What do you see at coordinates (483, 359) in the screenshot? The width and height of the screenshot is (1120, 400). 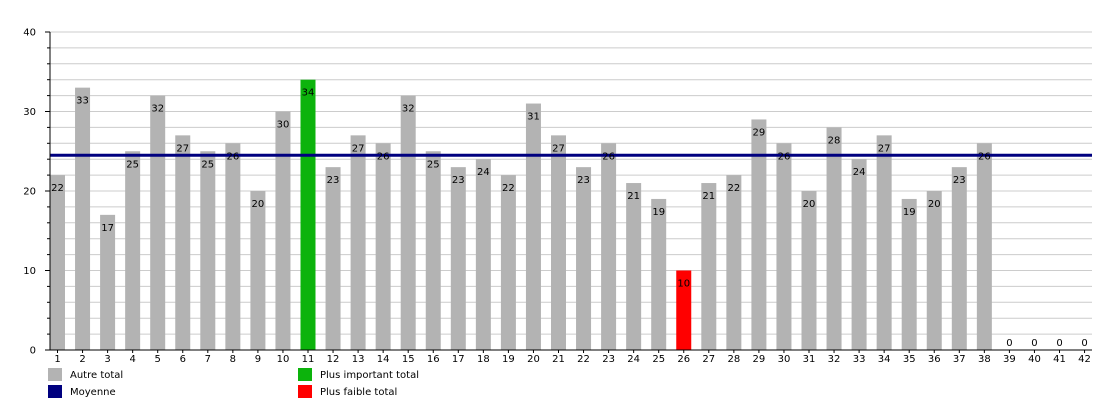 I see `x-tick-label: 18` at bounding box center [483, 359].